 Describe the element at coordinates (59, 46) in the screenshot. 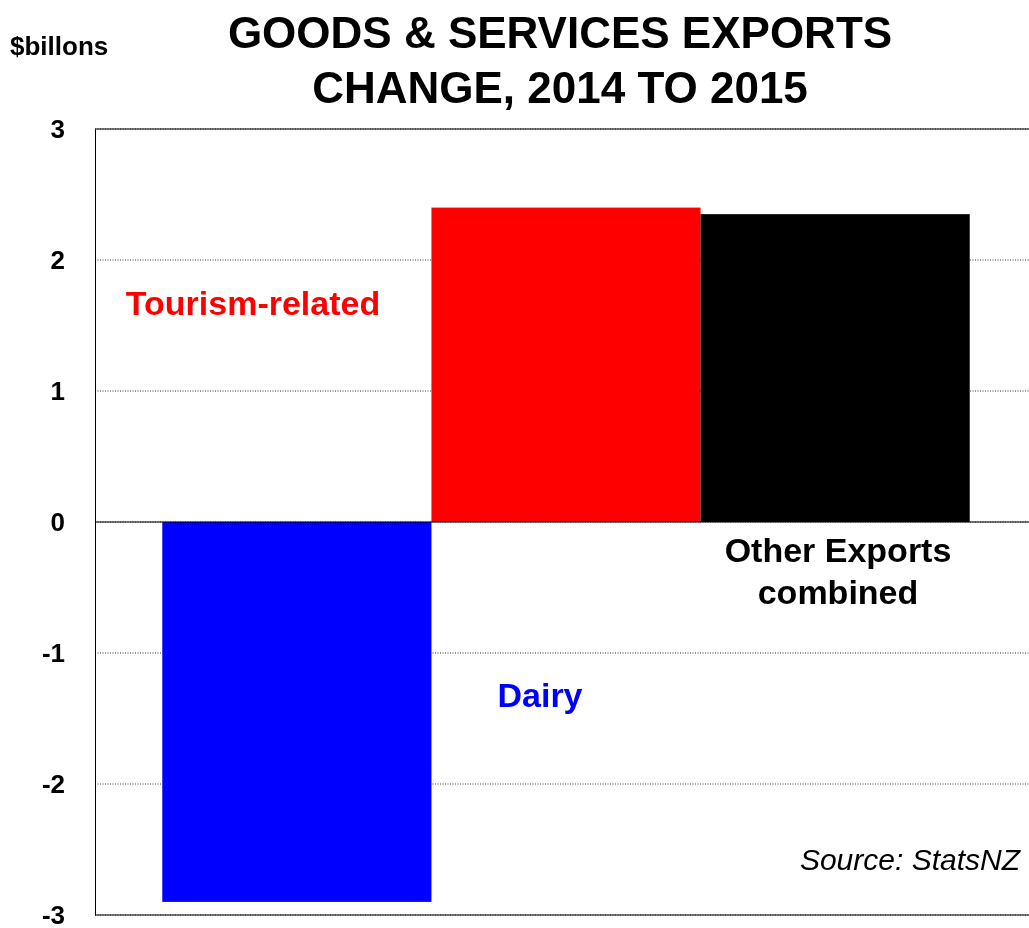

I see `y-axis-title: $billons` at that location.